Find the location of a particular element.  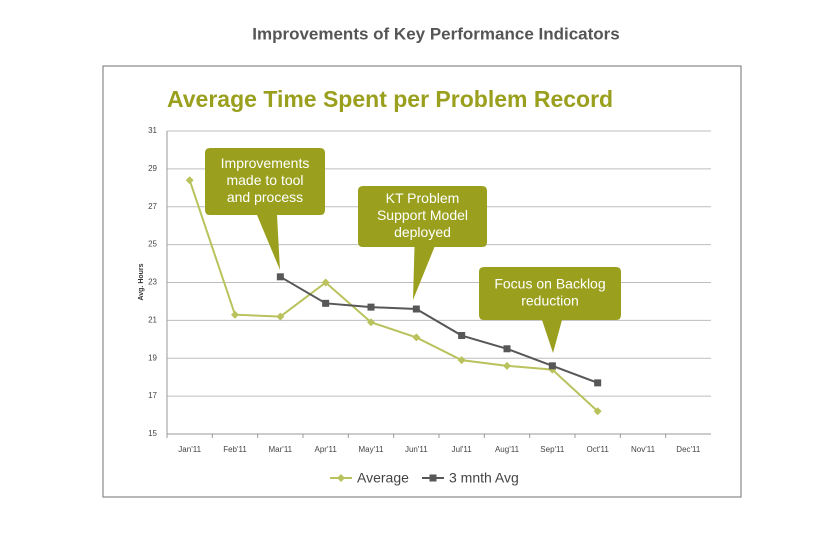

x-tick-label: Mar'11 is located at coordinates (281, 449).